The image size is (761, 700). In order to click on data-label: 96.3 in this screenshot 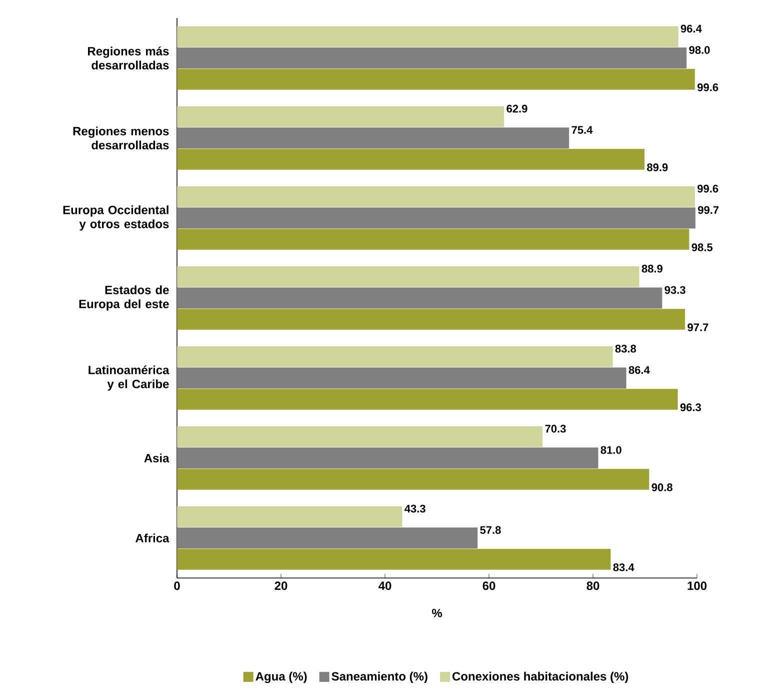, I will do `click(690, 407)`.